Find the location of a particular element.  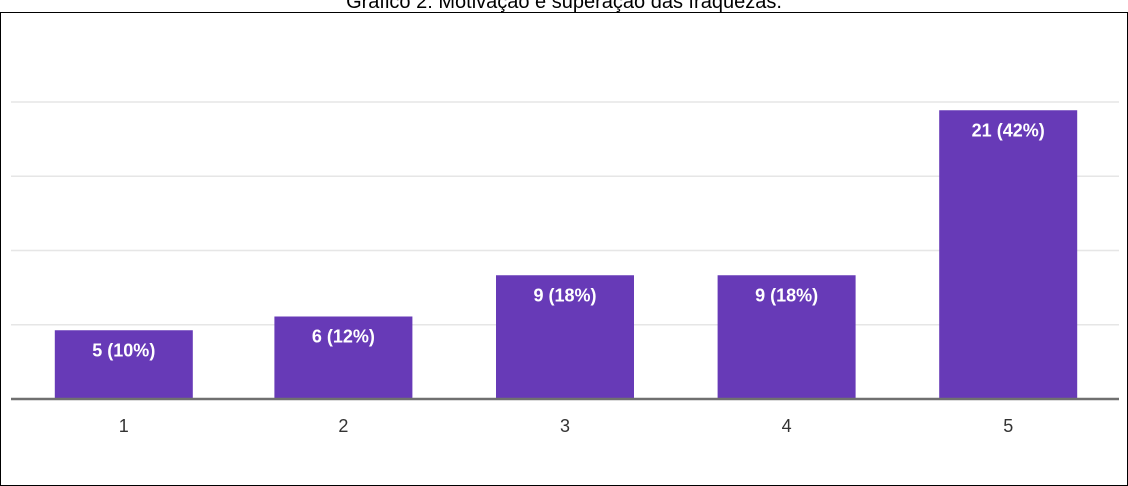

x-tick-label-4: 4 is located at coordinates (787, 426).